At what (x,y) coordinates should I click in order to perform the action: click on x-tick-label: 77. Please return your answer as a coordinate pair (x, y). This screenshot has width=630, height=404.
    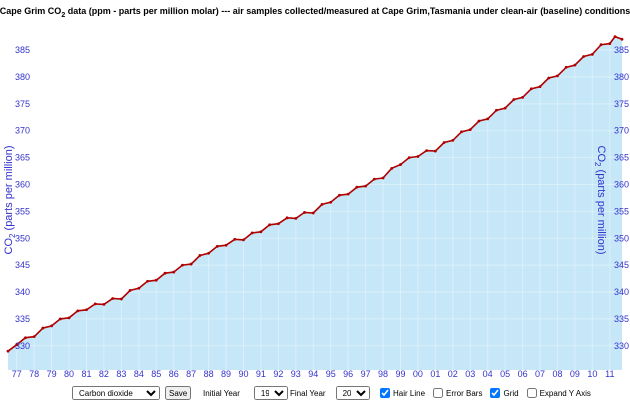
    Looking at the image, I should click on (17, 374).